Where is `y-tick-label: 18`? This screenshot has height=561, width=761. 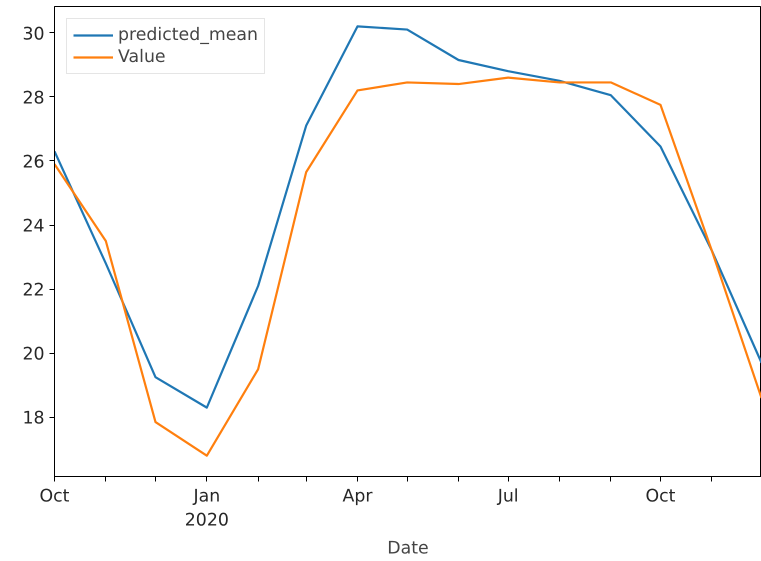 y-tick-label: 18 is located at coordinates (33, 418).